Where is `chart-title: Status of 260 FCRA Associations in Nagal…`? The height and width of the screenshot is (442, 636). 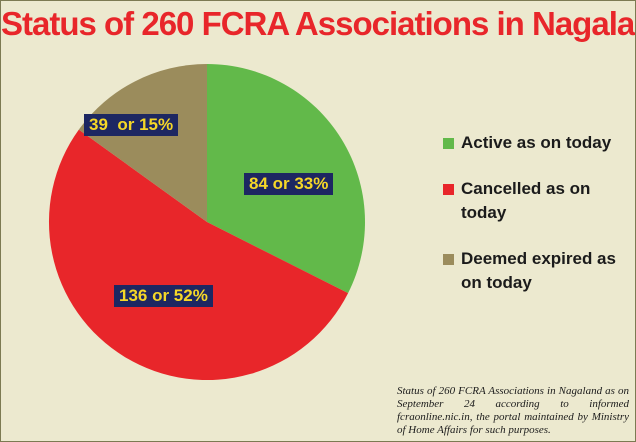 chart-title: Status of 260 FCRA Associations in Nagal… is located at coordinates (318, 23).